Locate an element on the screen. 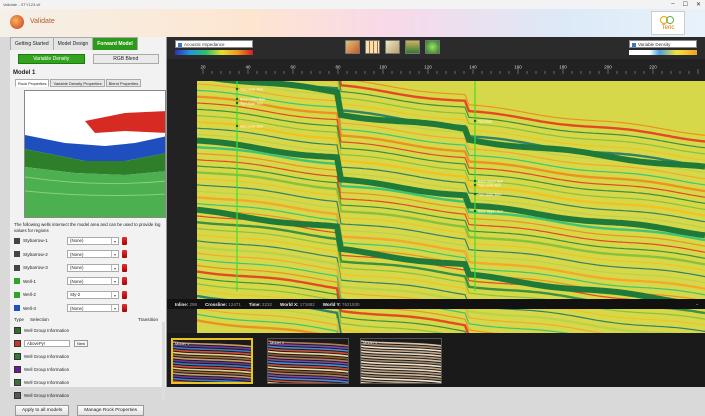  manage-rock-properties-button: Manage Rock Properties is located at coordinates (110, 410).